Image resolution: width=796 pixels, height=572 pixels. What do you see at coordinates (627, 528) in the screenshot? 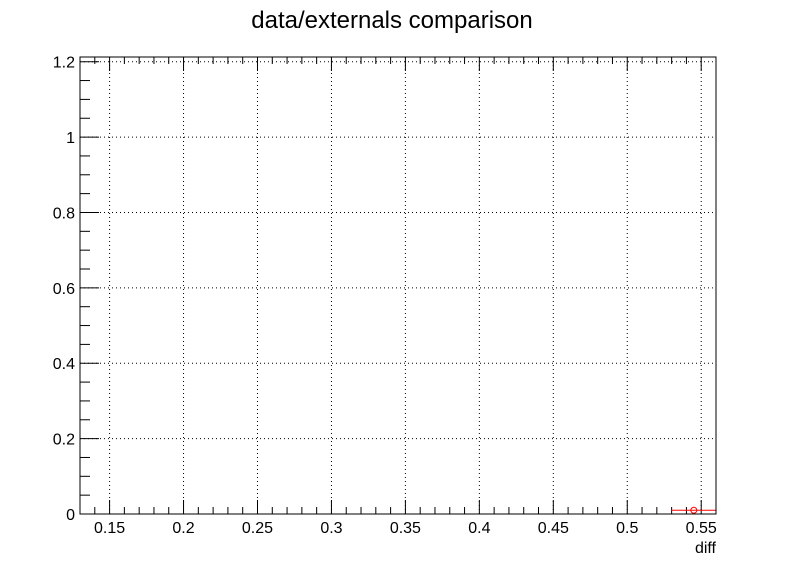
I see `x-tick-label: 0.5` at bounding box center [627, 528].